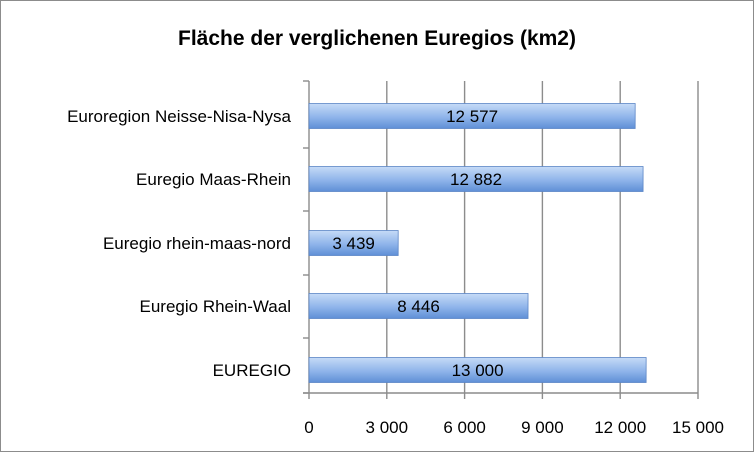 Image resolution: width=754 pixels, height=452 pixels. I want to click on chart-title: Fläche der verglichenen Euregios (km2), so click(377, 38).